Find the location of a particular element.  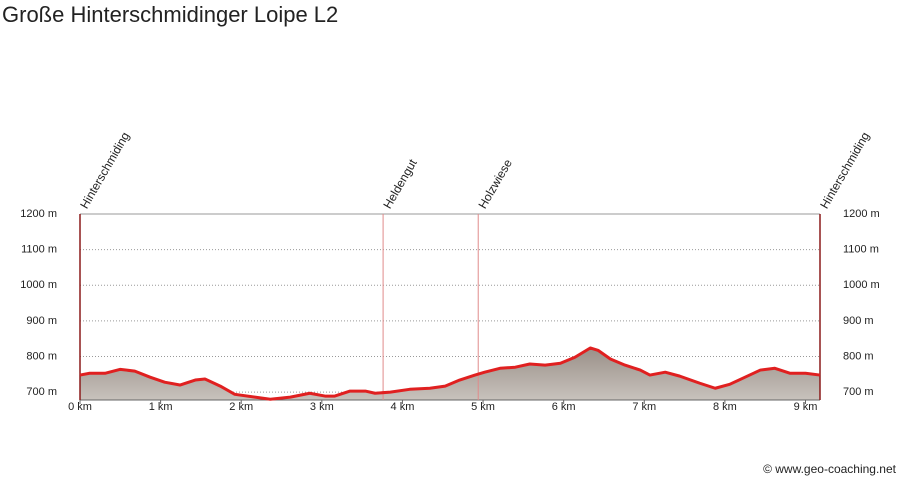

y-tick-label: 800 m is located at coordinates (41, 356).